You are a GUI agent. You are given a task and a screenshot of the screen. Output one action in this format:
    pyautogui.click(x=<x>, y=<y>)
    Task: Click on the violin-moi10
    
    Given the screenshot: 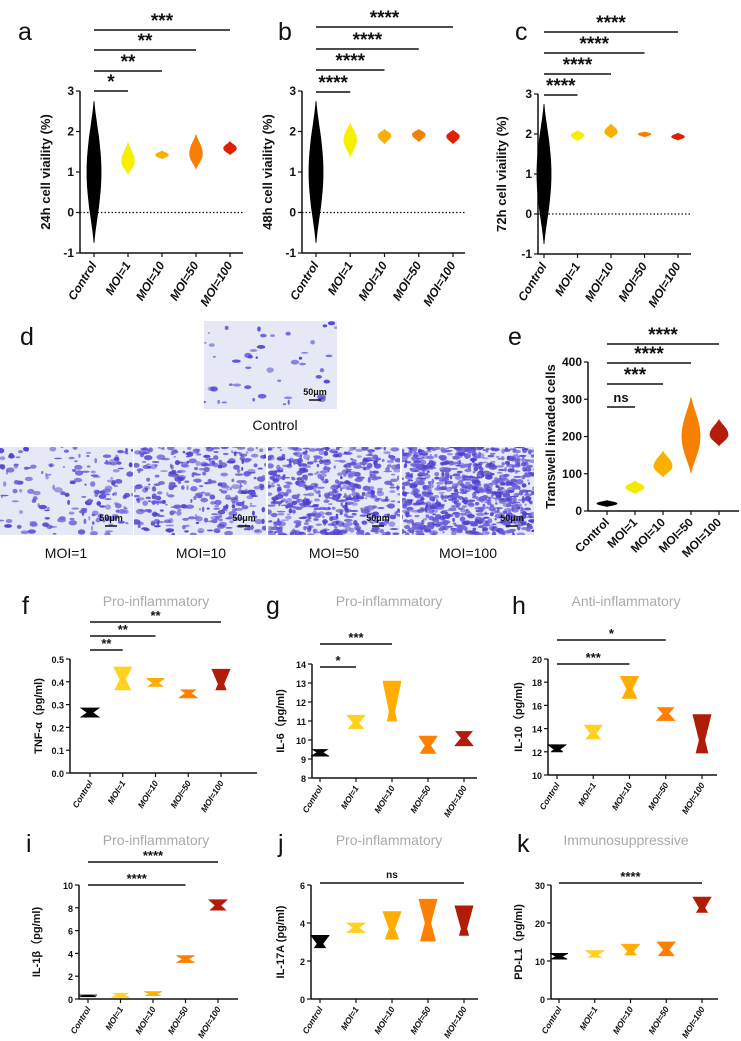 What is the action you would take?
    pyautogui.click(x=663, y=464)
    